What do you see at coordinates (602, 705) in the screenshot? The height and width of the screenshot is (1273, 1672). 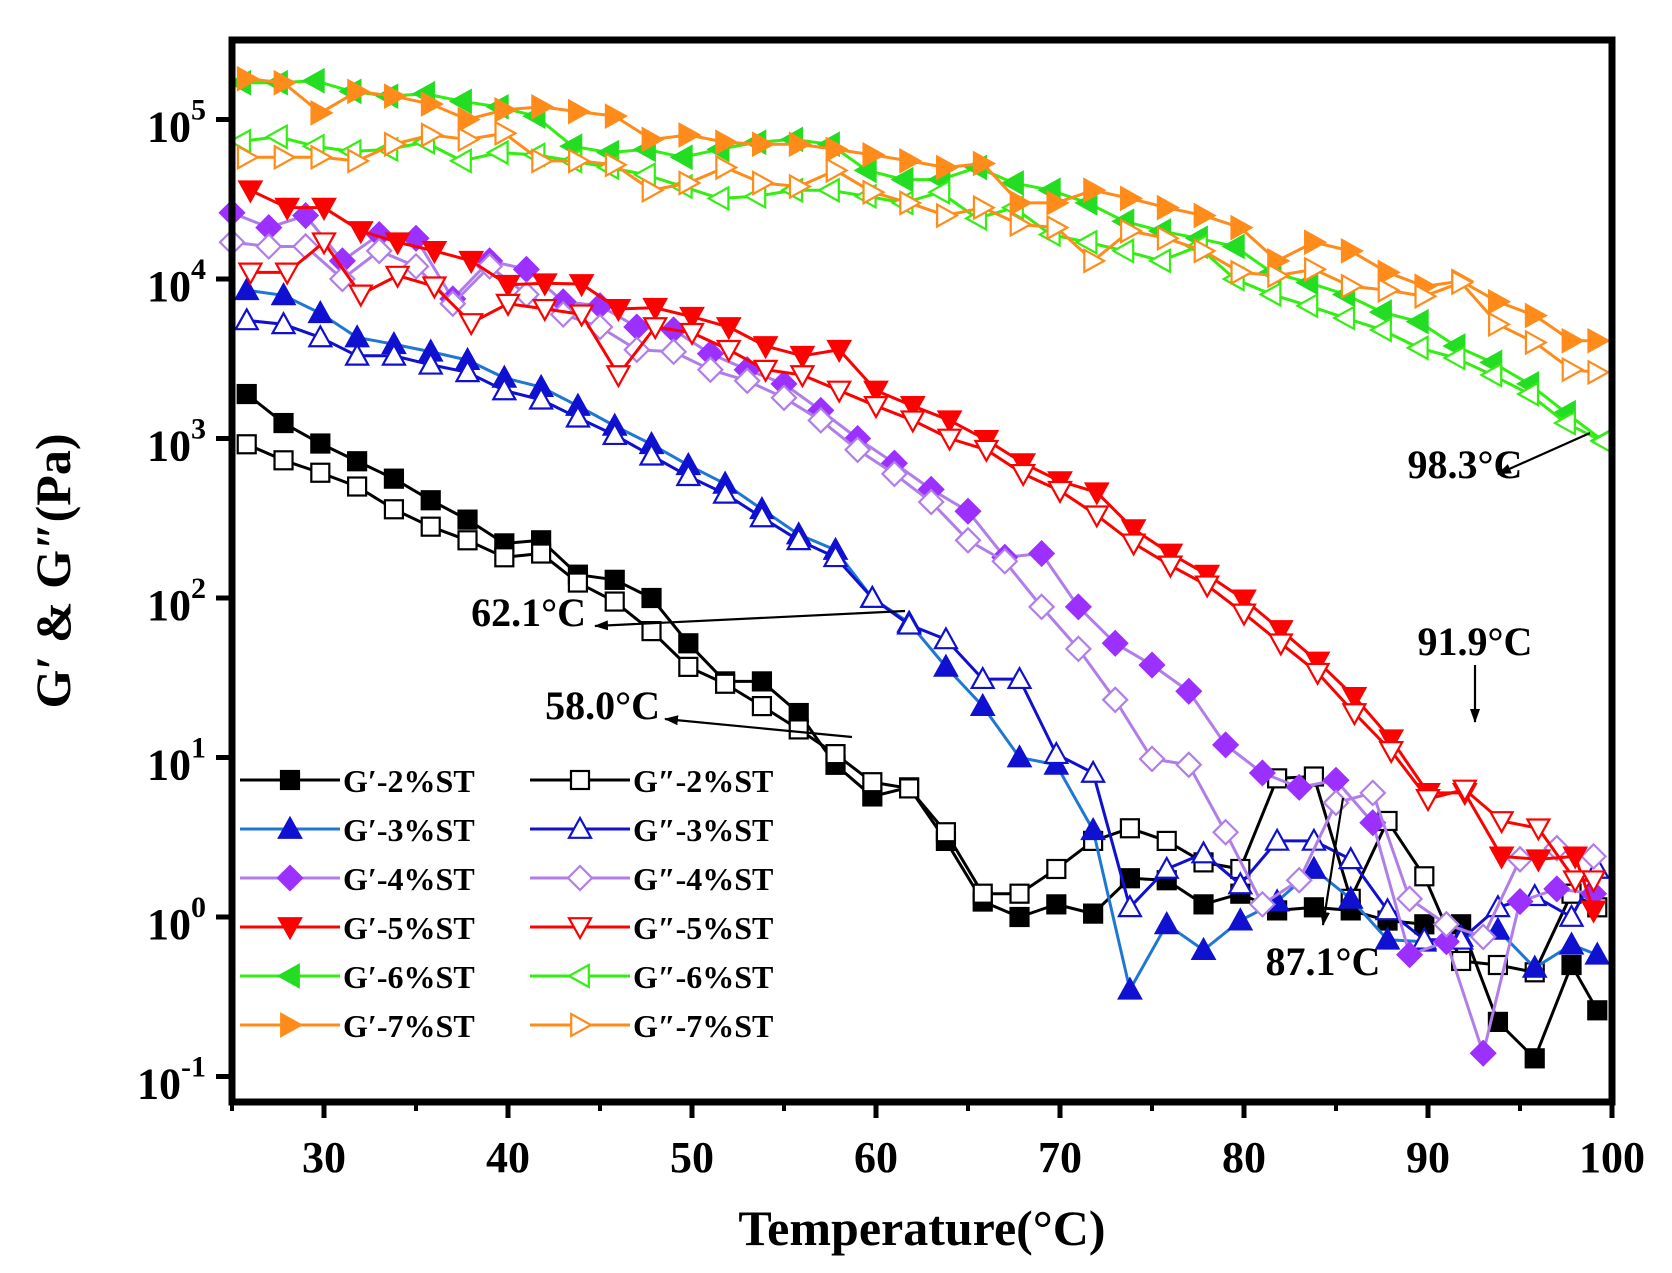 I see `annotation-label: 58.0°C` at bounding box center [602, 705].